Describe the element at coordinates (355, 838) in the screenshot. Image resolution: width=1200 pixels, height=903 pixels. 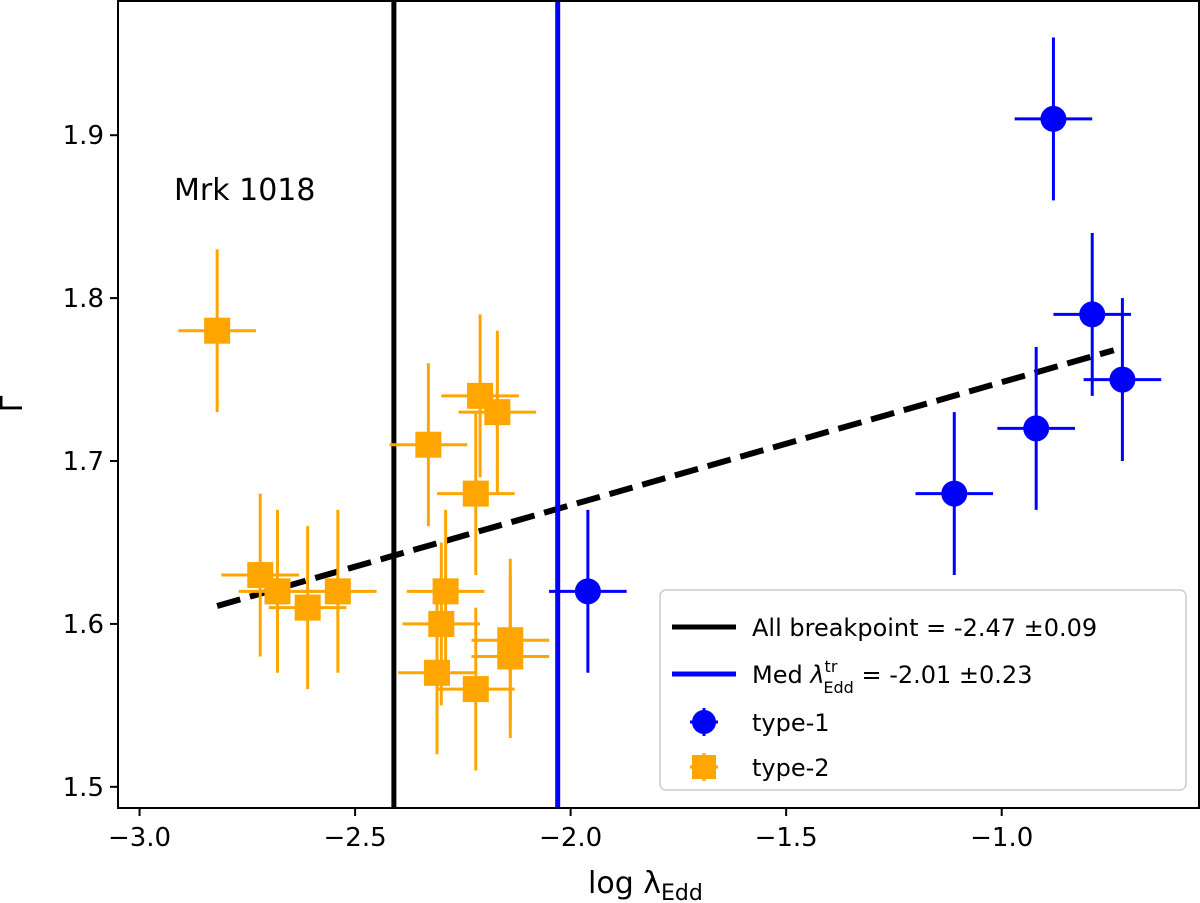
I see `x-tick-label: −2.5` at that location.